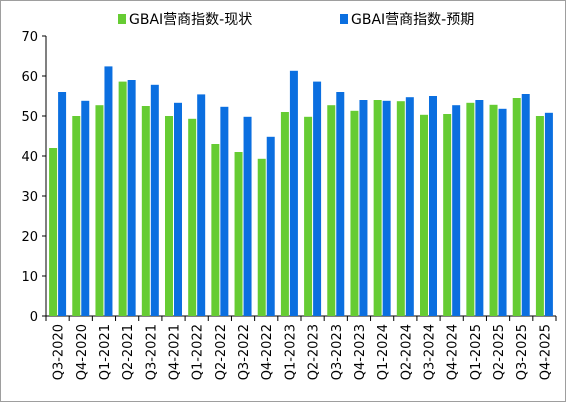  What do you see at coordinates (178, 209) in the screenshot?
I see `bar-expected: GBAI营商指数-预期 Q4-2021: 53.3` at bounding box center [178, 209].